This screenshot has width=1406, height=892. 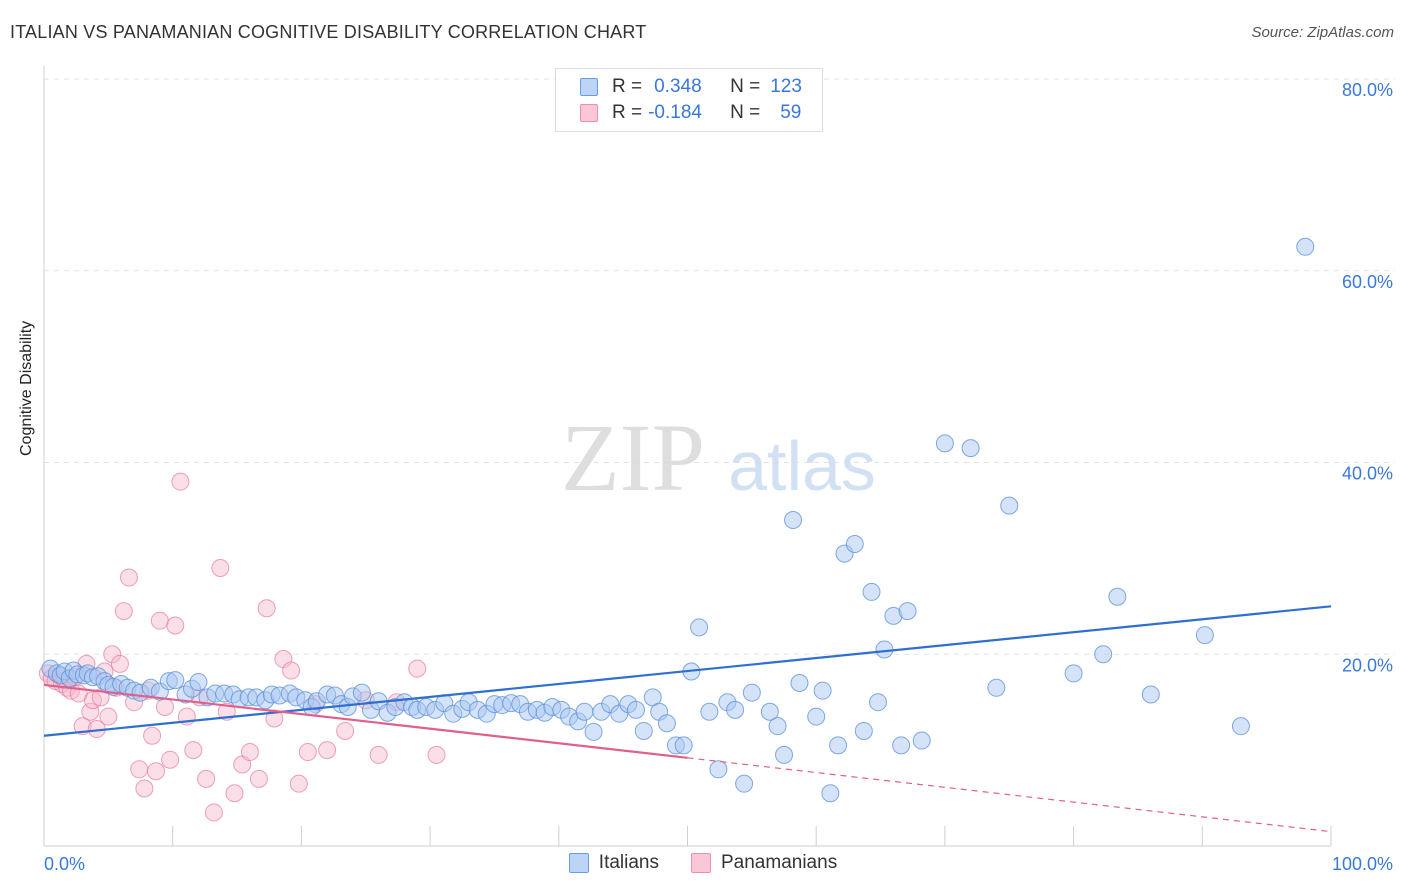 What do you see at coordinates (802, 466) in the screenshot?
I see `watermark-atlas: atlas` at bounding box center [802, 466].